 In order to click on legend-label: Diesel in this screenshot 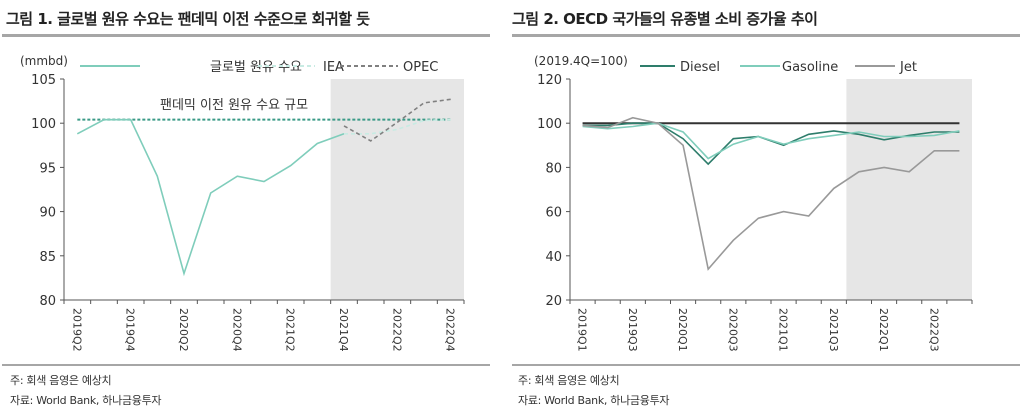, I will do `click(700, 67)`.